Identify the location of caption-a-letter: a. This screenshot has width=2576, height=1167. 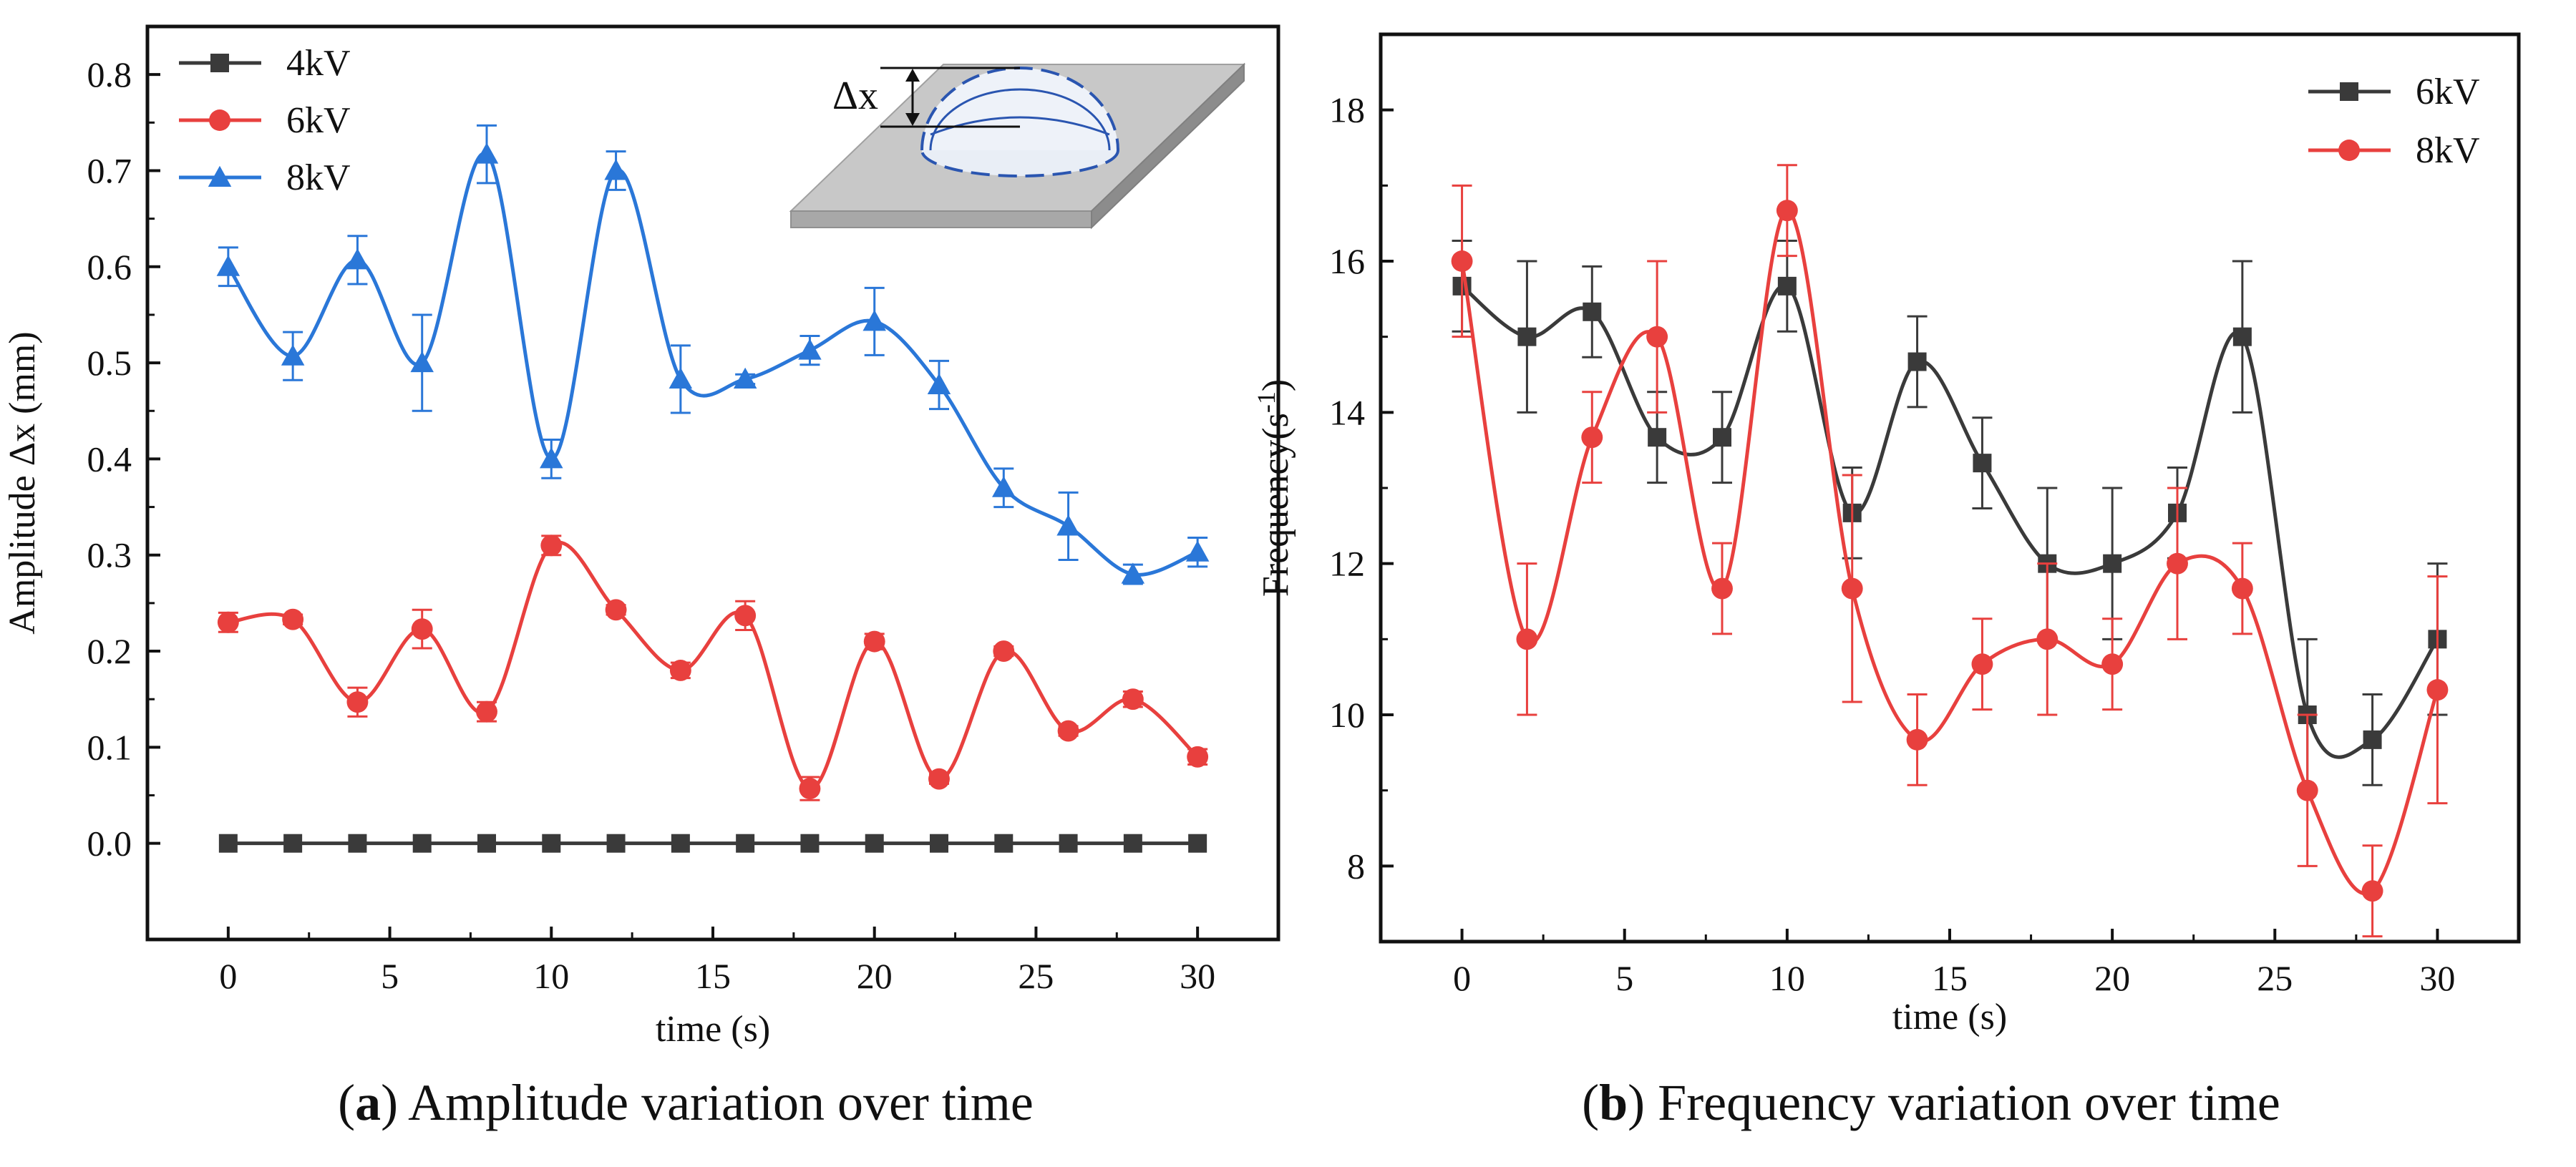
(368, 1102).